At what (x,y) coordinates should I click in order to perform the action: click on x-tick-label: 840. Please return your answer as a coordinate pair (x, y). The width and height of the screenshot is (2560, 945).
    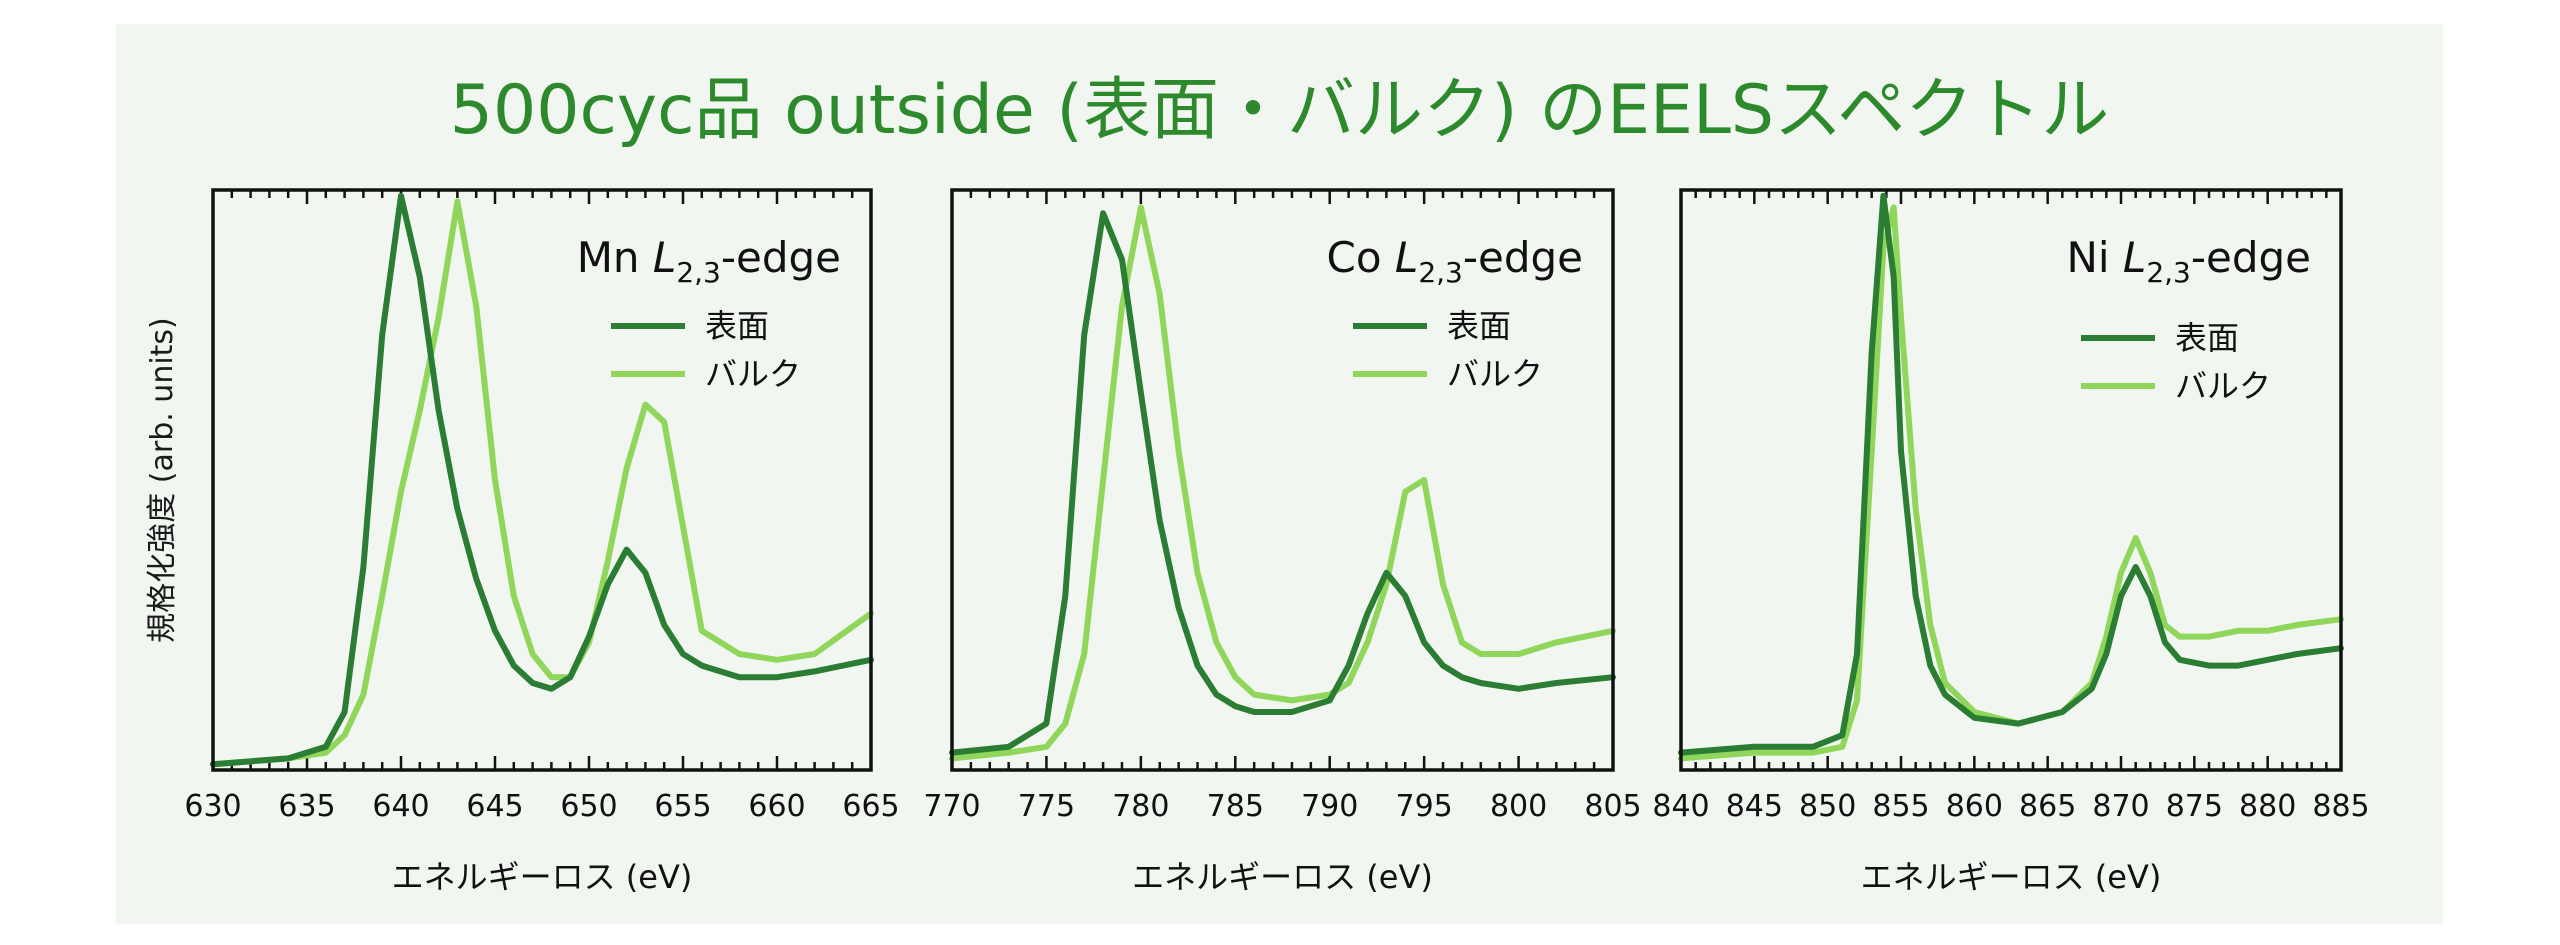
    Looking at the image, I should click on (1680, 806).